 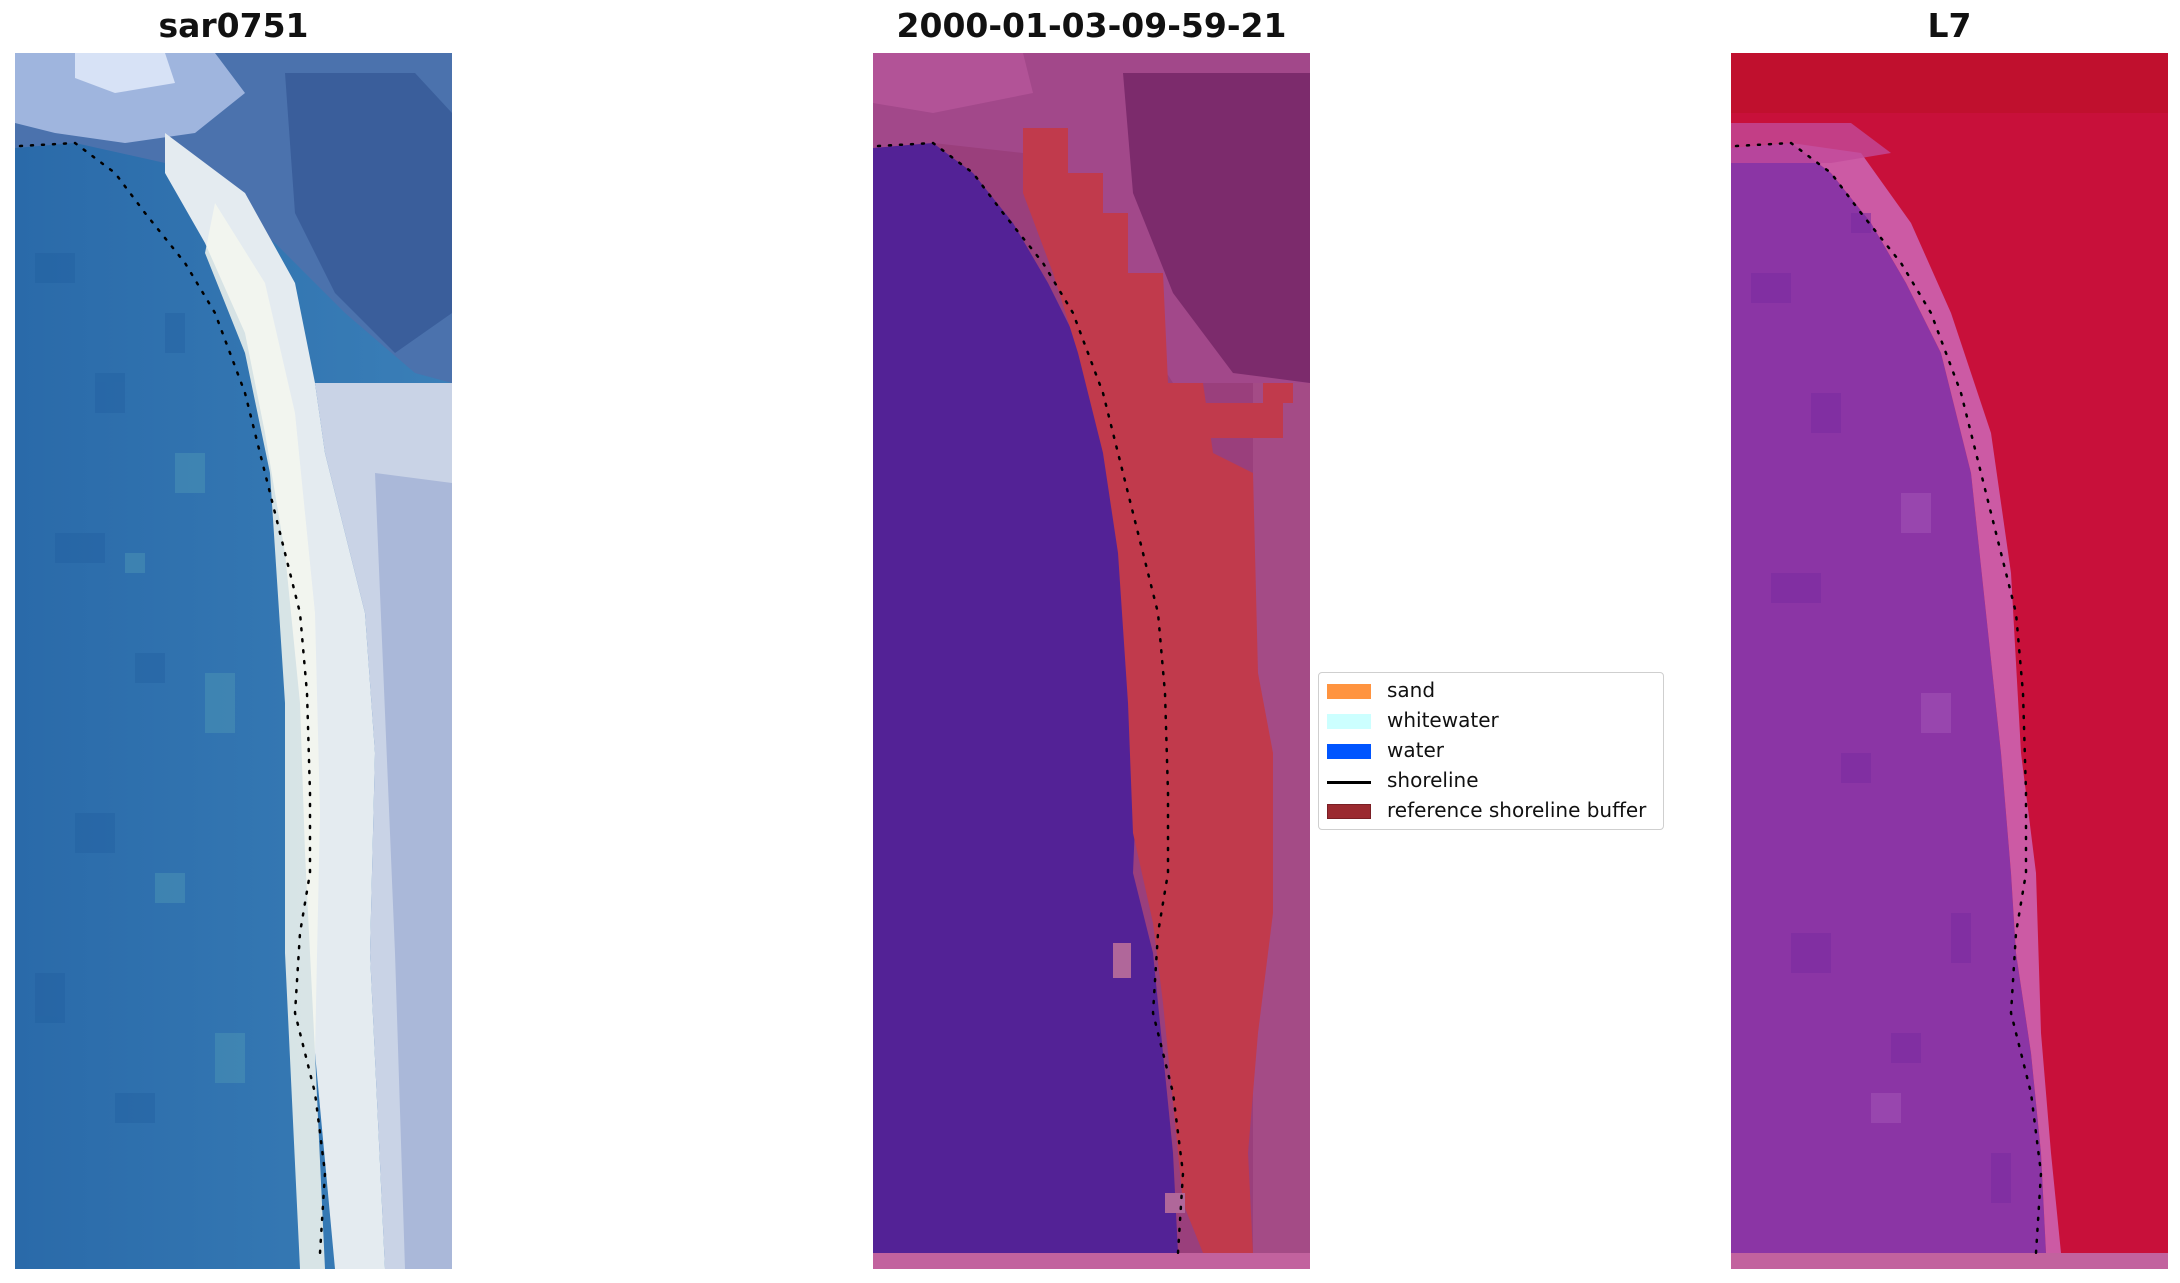 What do you see at coordinates (1443, 720) in the screenshot?
I see `legend-label: whitewater` at bounding box center [1443, 720].